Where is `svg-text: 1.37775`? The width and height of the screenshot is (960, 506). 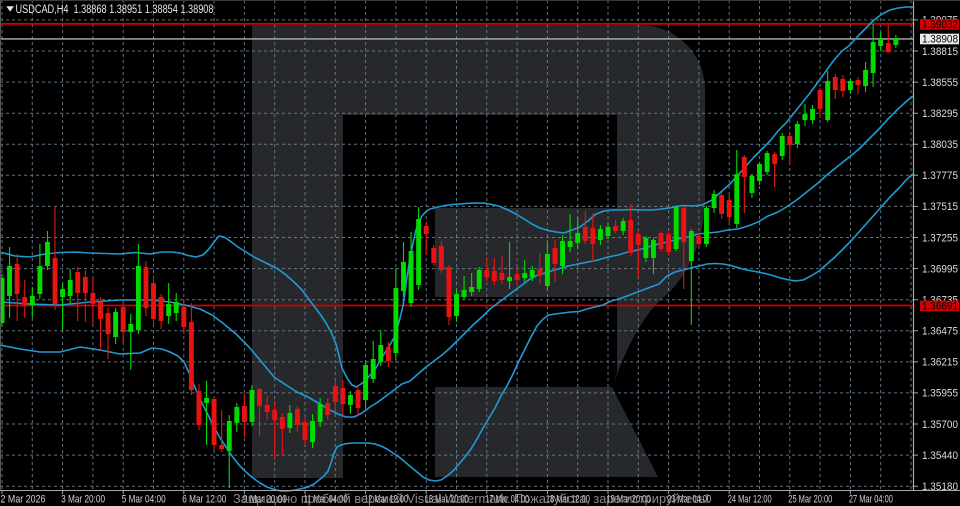 svg-text: 1.37775 is located at coordinates (940, 176).